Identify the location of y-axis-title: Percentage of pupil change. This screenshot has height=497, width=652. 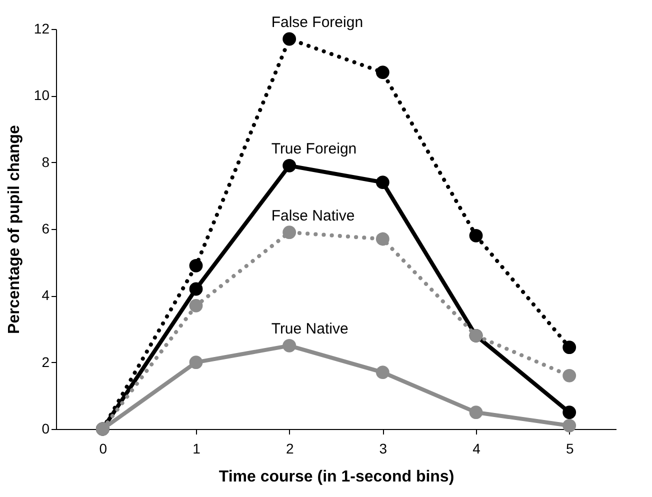
(14, 229).